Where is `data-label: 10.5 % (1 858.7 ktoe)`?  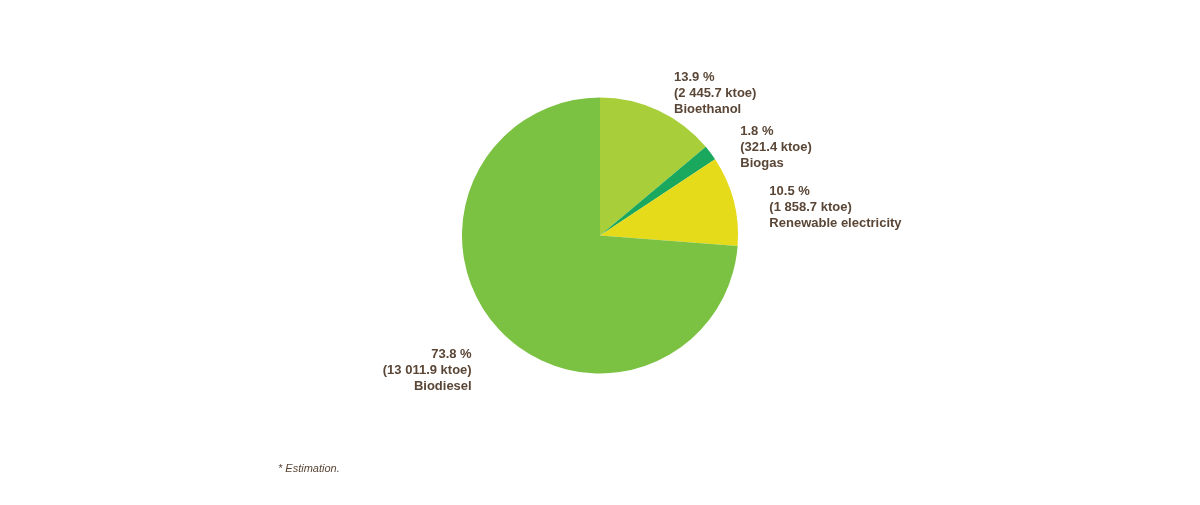 data-label: 10.5 % (1 858.7 ktoe) is located at coordinates (810, 199).